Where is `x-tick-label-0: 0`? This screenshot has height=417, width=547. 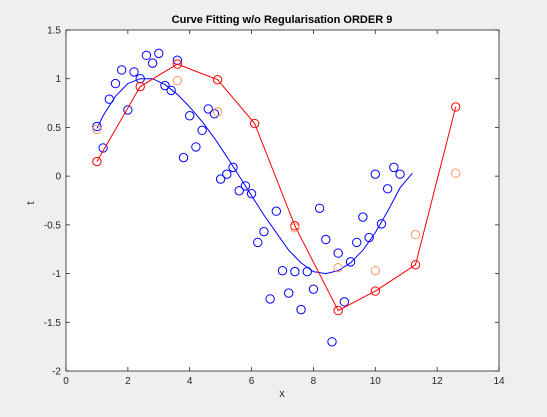
x-tick-label-0: 0 is located at coordinates (66, 381).